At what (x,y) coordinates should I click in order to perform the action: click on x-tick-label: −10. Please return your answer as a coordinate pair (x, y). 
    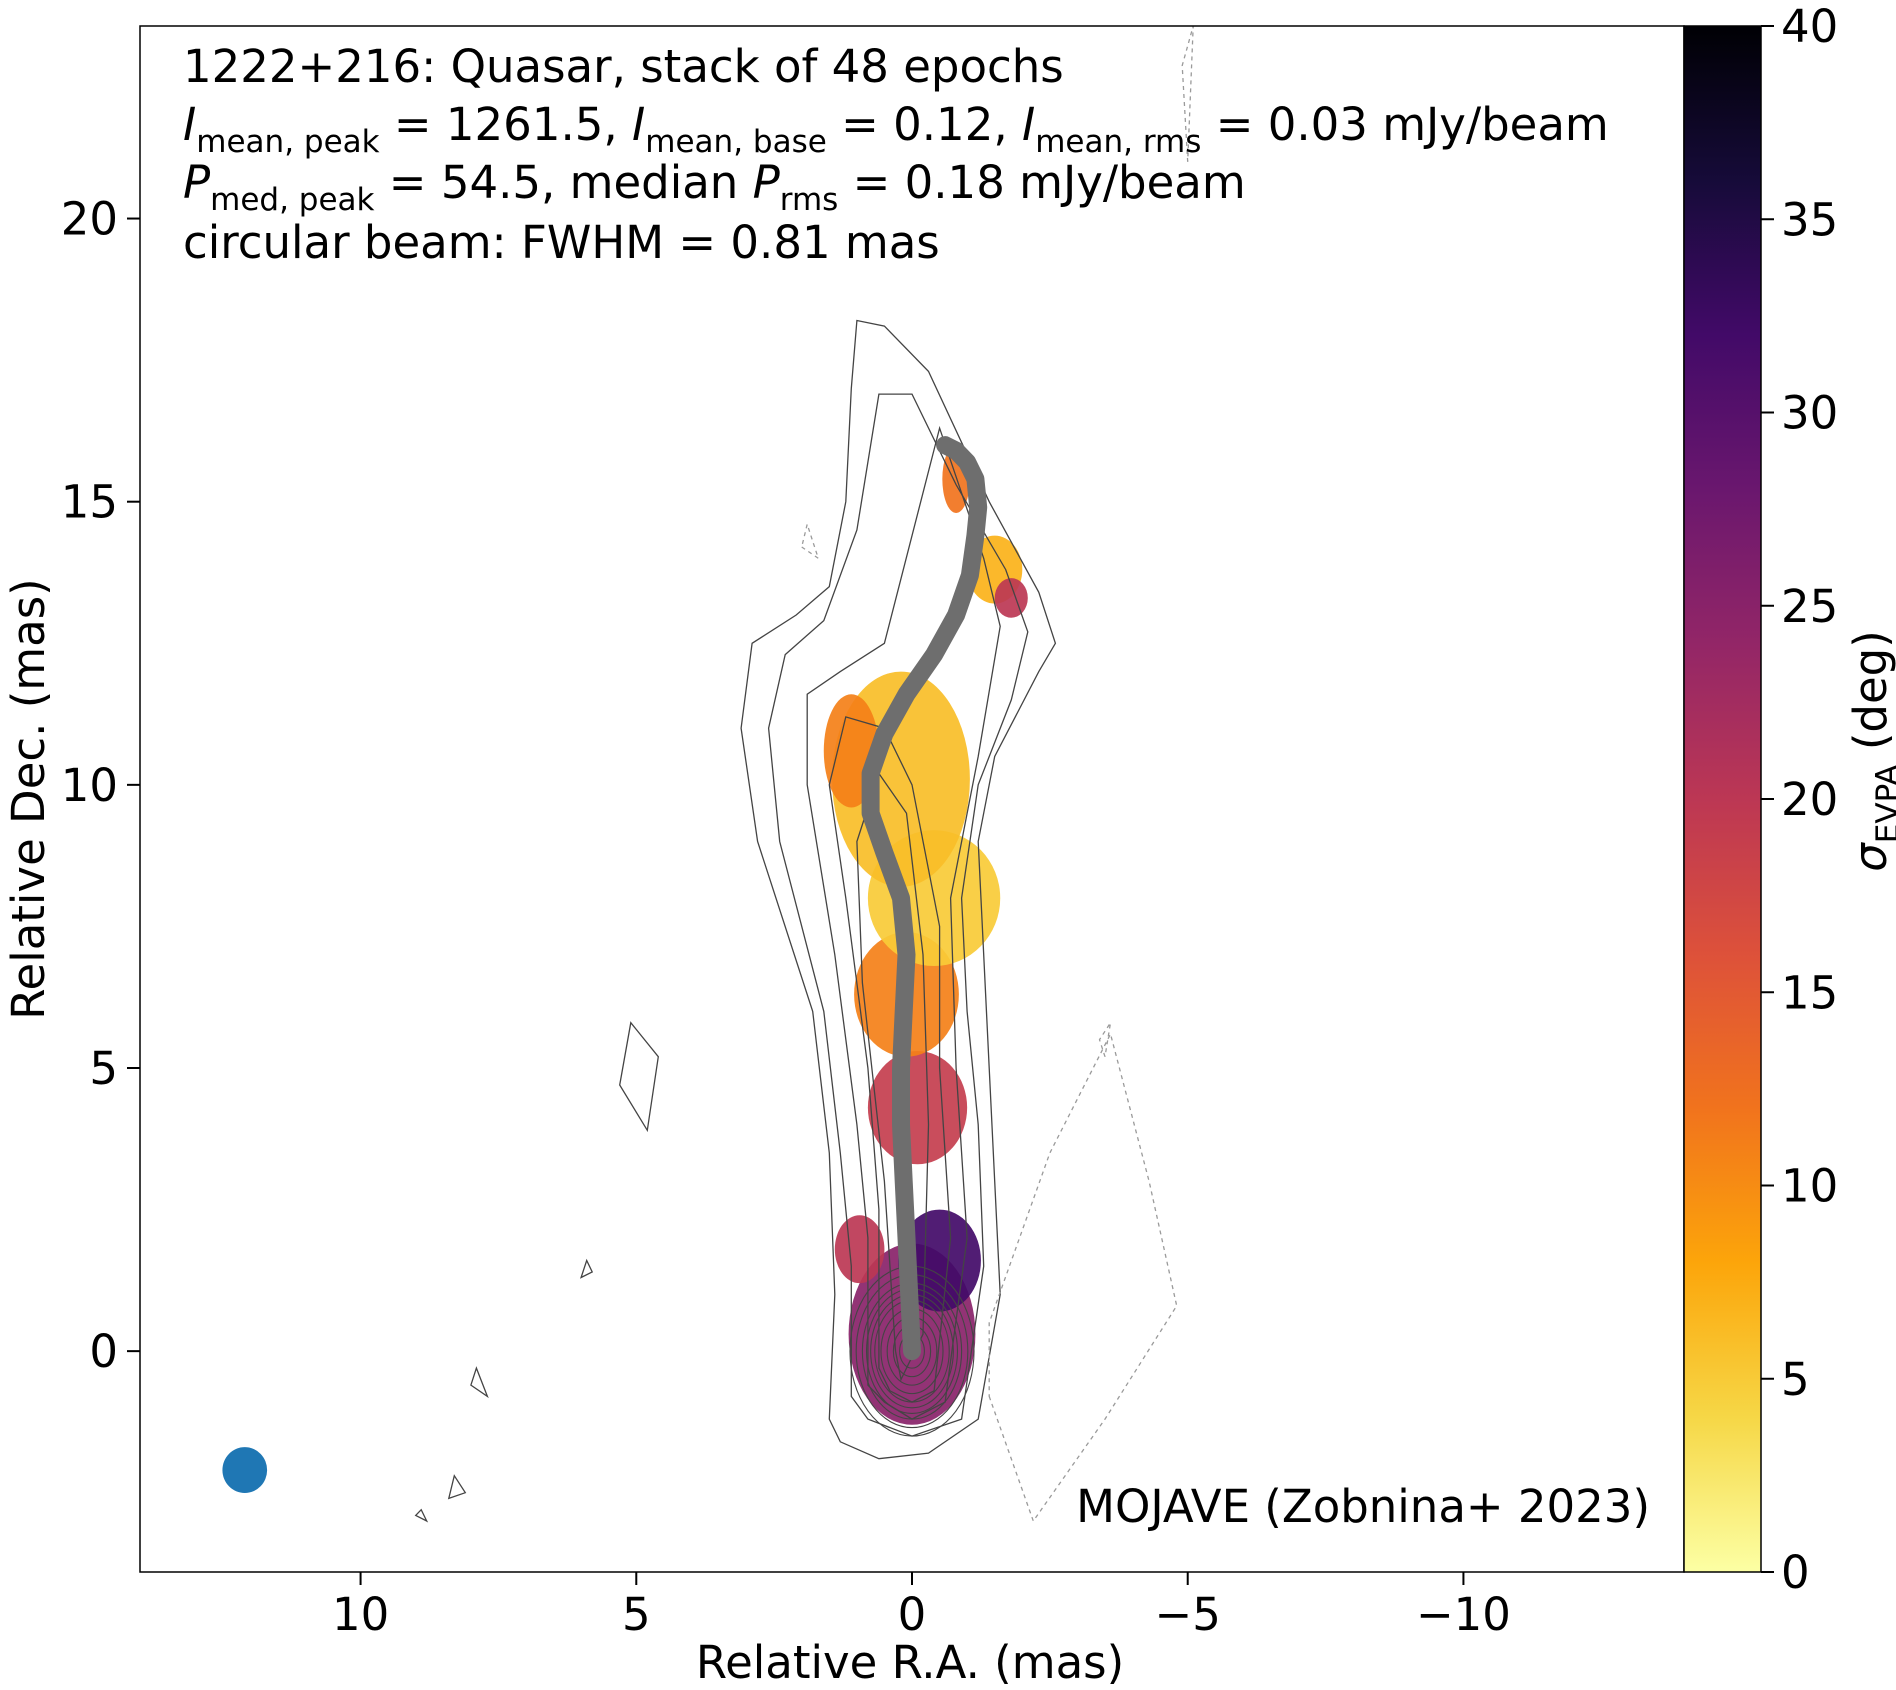
    Looking at the image, I should click on (1463, 1614).